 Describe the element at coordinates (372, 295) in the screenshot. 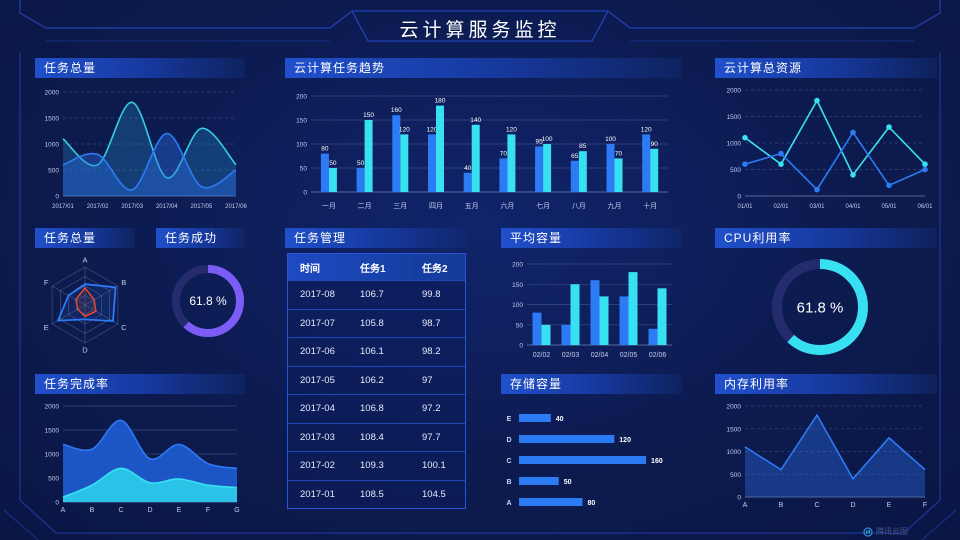

I see `table-cell: 106.7` at that location.